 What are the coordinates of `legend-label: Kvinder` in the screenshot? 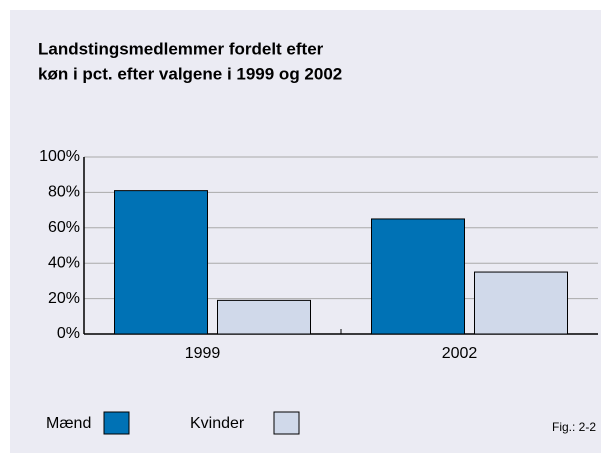 It's located at (217, 423).